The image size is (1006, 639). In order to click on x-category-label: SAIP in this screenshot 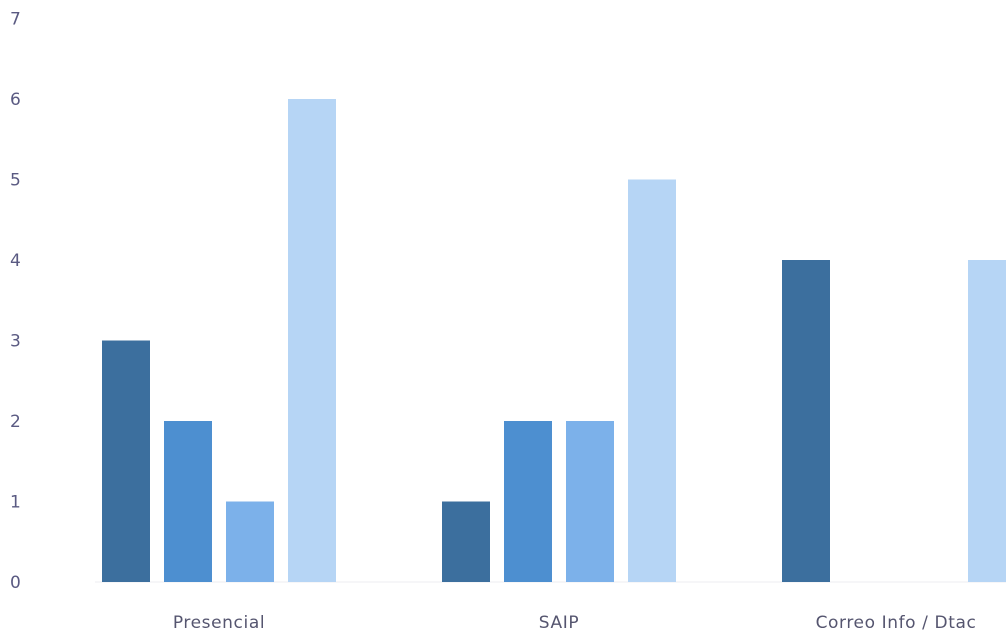, I will do `click(559, 623)`.